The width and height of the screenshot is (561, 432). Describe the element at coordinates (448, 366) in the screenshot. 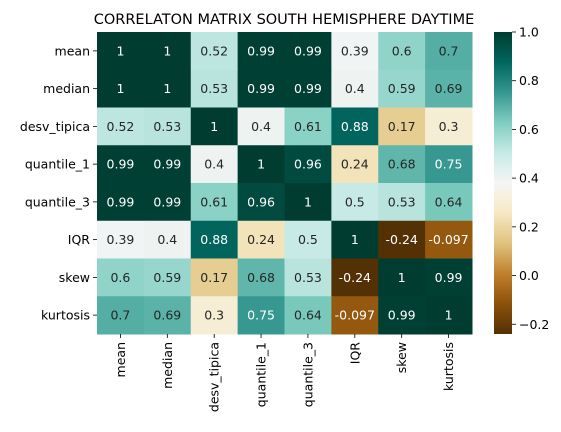

I see `x-tick-label: kurtosis` at that location.